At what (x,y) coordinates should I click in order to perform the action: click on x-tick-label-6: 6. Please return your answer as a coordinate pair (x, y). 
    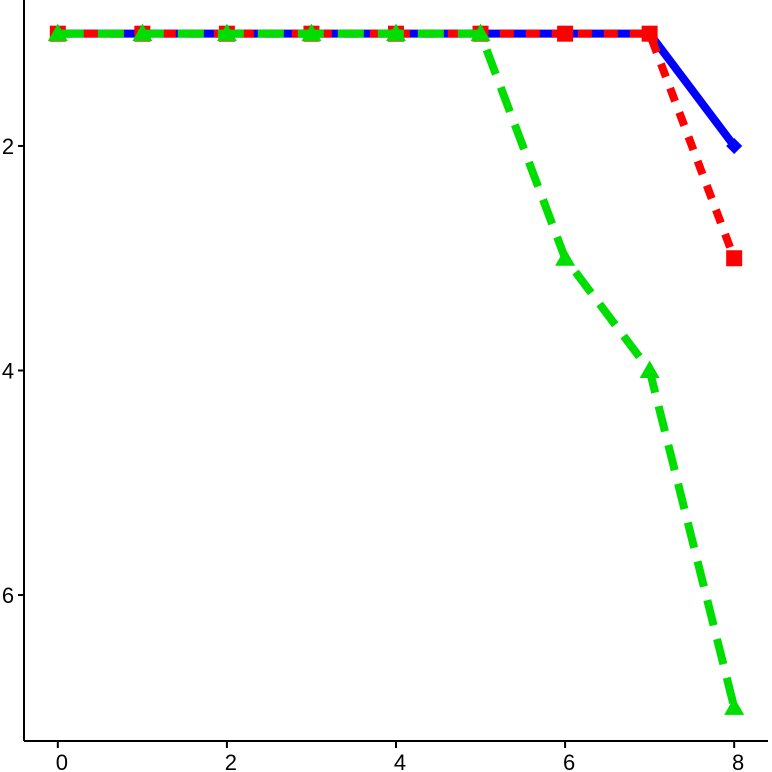
    Looking at the image, I should click on (569, 761).